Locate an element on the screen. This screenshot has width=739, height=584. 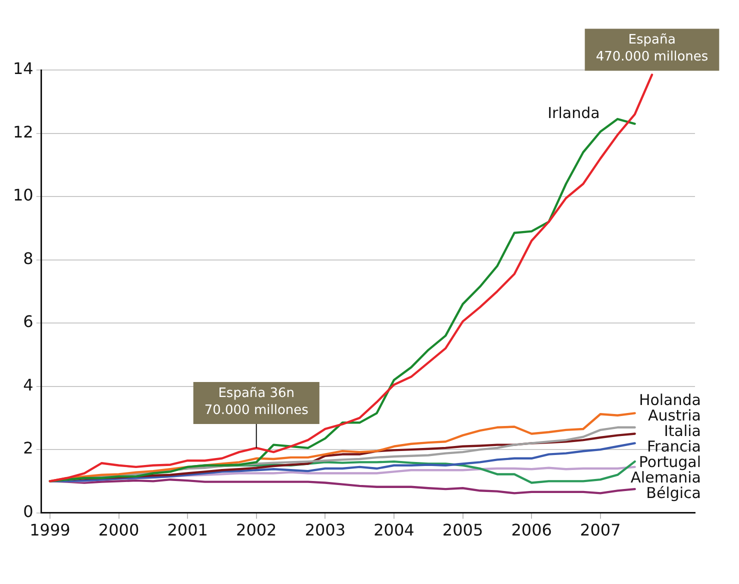
y-tick-label: 0 is located at coordinates (28, 511).